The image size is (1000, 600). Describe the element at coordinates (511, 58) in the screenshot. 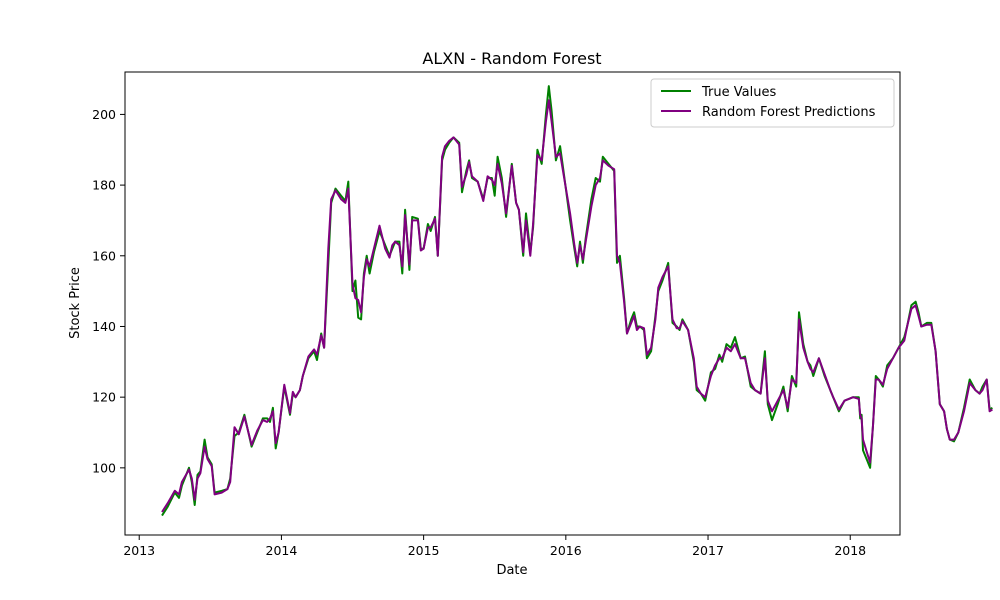

I see `chart-title: ALXN - Random Forest` at that location.